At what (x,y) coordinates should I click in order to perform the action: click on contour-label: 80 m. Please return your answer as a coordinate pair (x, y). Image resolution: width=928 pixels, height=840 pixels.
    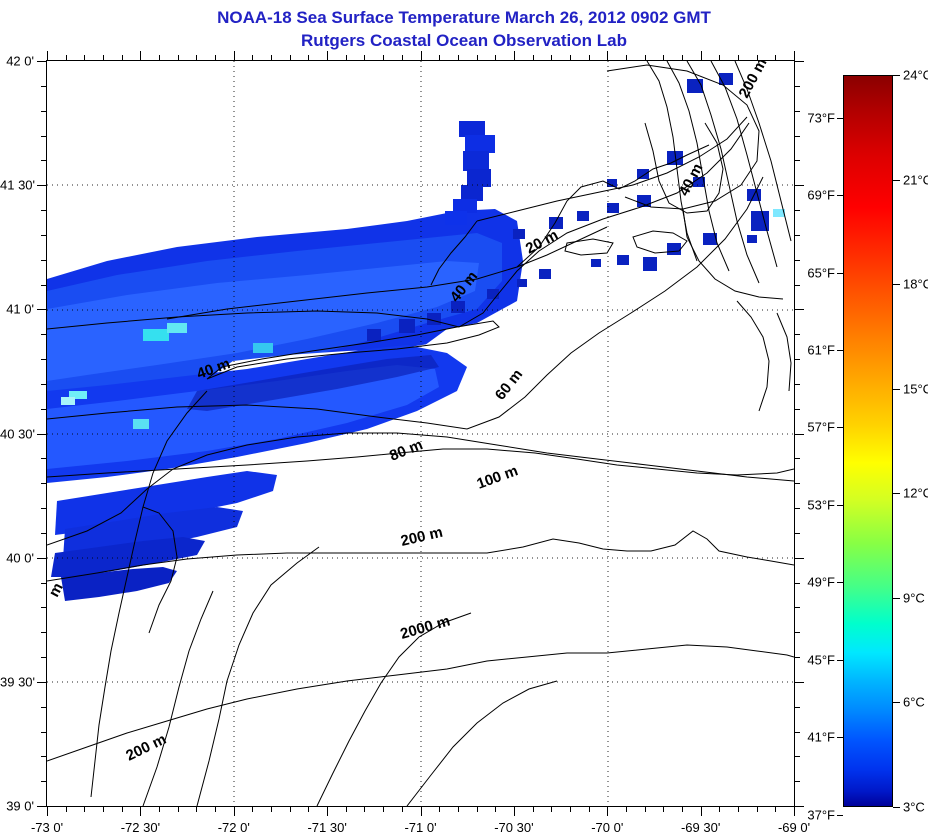
    Looking at the image, I should click on (406, 450).